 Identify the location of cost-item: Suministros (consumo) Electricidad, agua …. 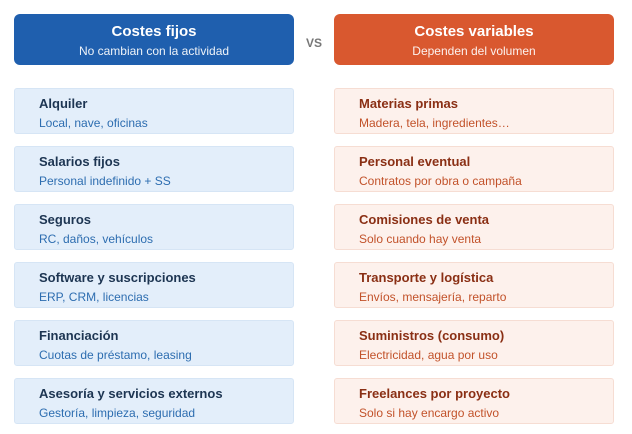
(474, 343).